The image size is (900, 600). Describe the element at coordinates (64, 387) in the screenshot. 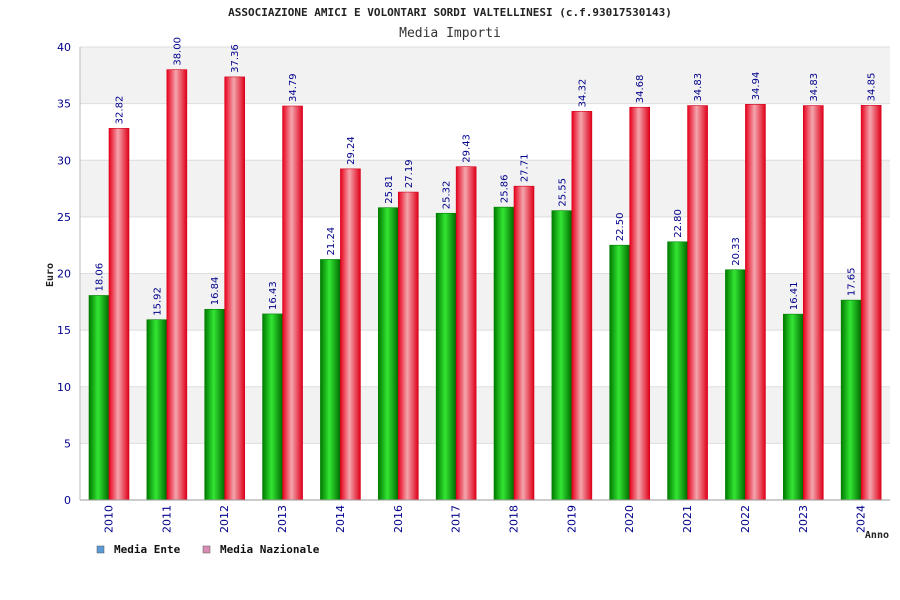

I see `y-tick-label: 10` at that location.